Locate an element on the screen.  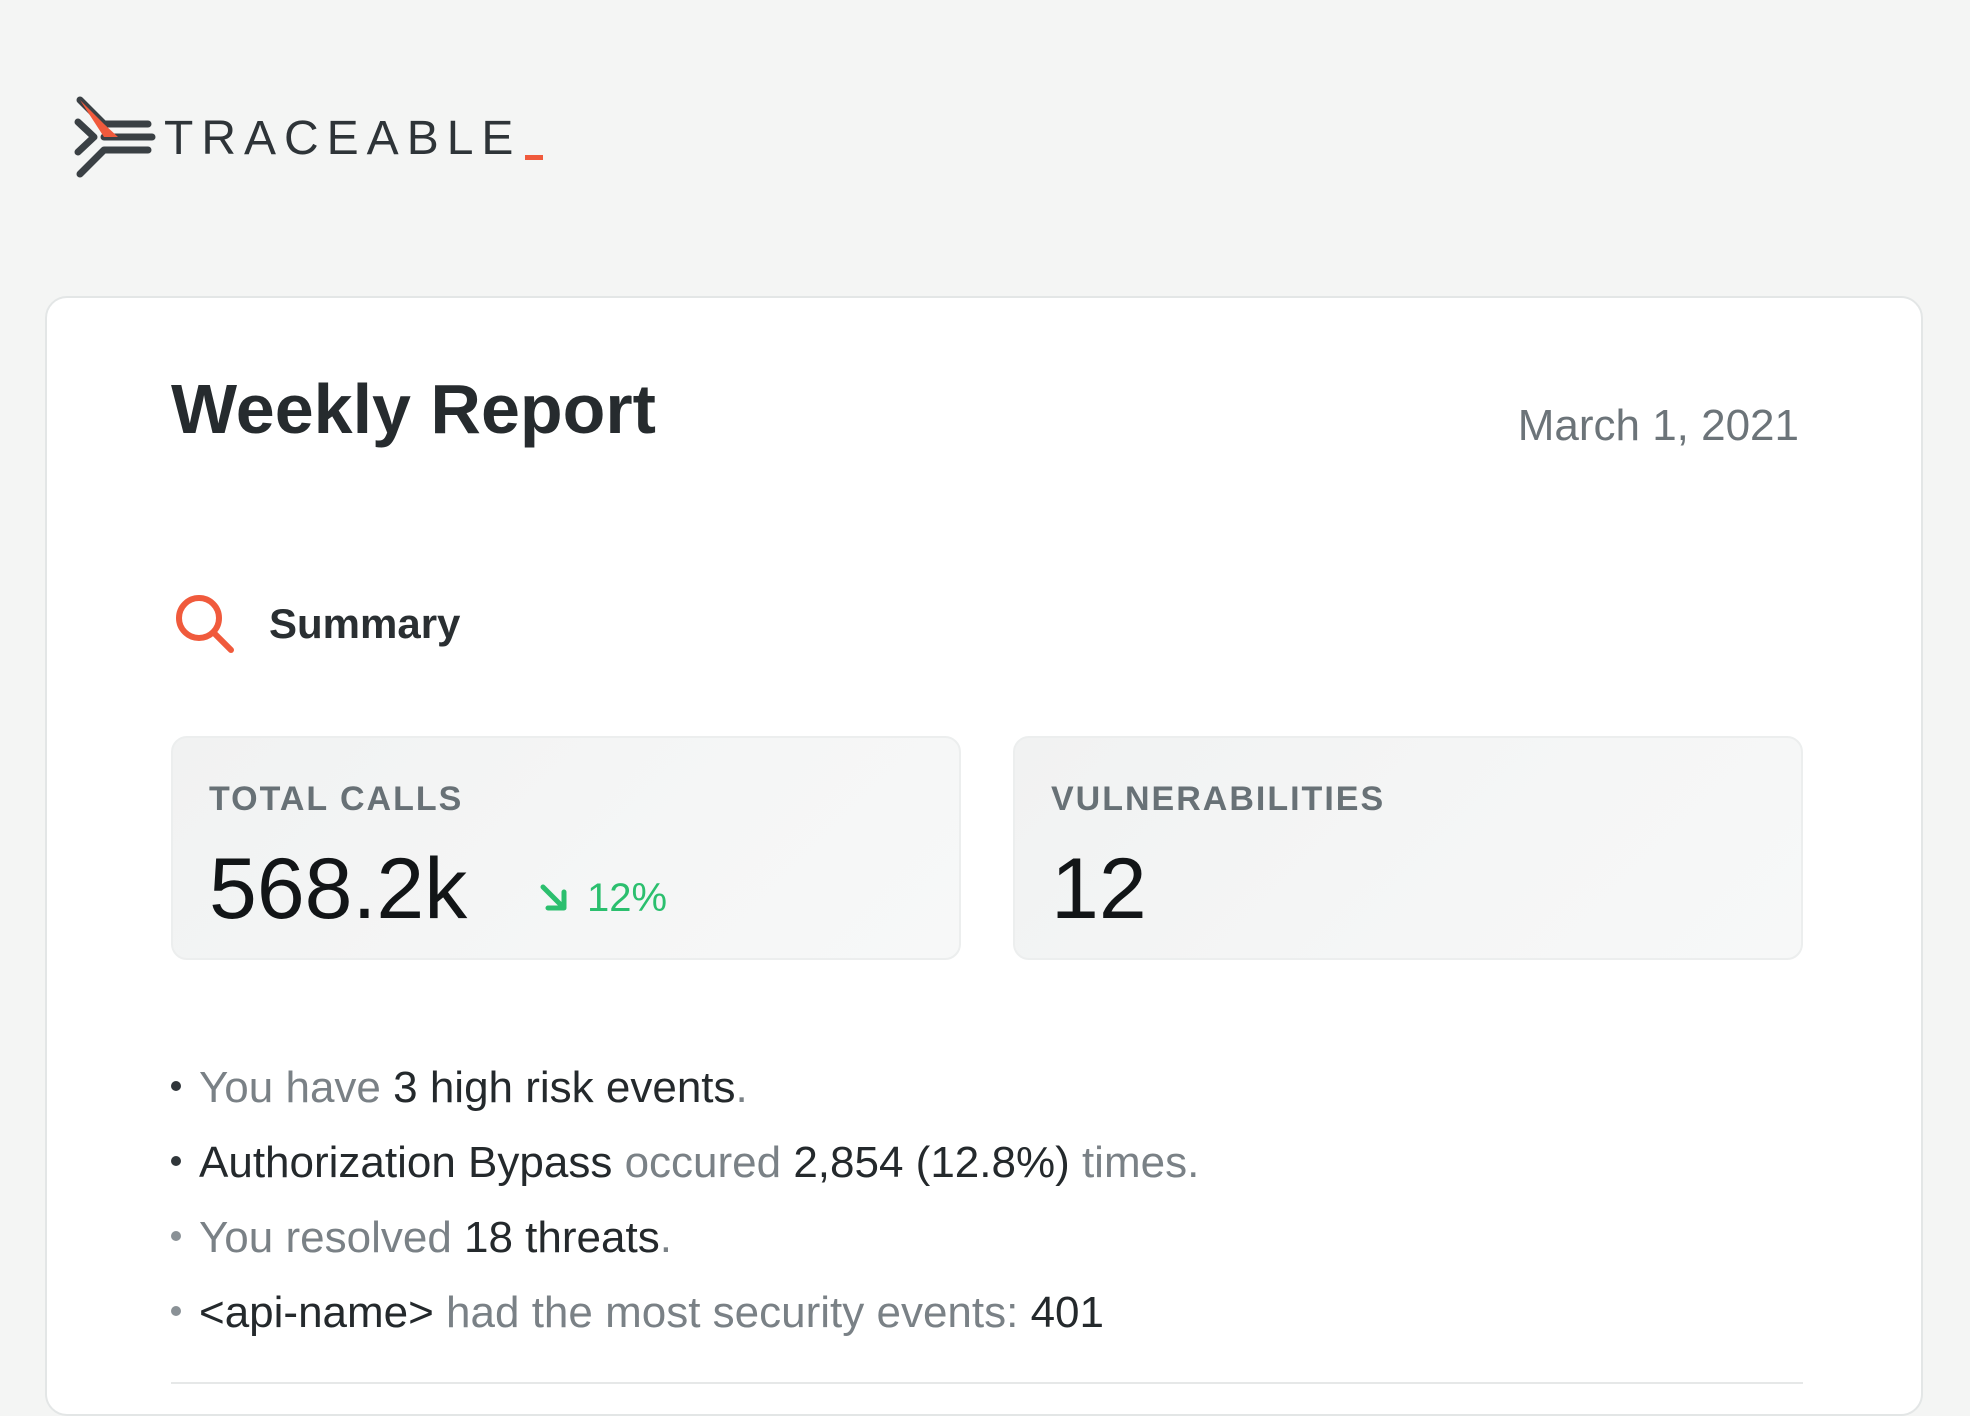
bullet-highlight: 2,854 (12.8%) is located at coordinates (931, 1162).